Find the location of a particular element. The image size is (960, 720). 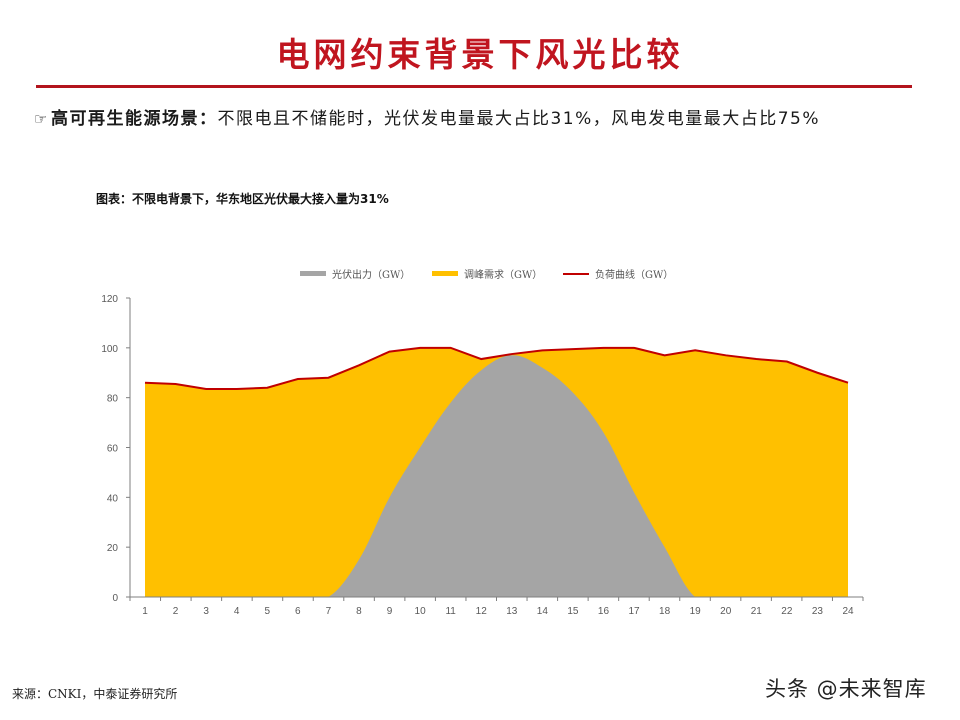

x-tick-label: 14 is located at coordinates (543, 611).